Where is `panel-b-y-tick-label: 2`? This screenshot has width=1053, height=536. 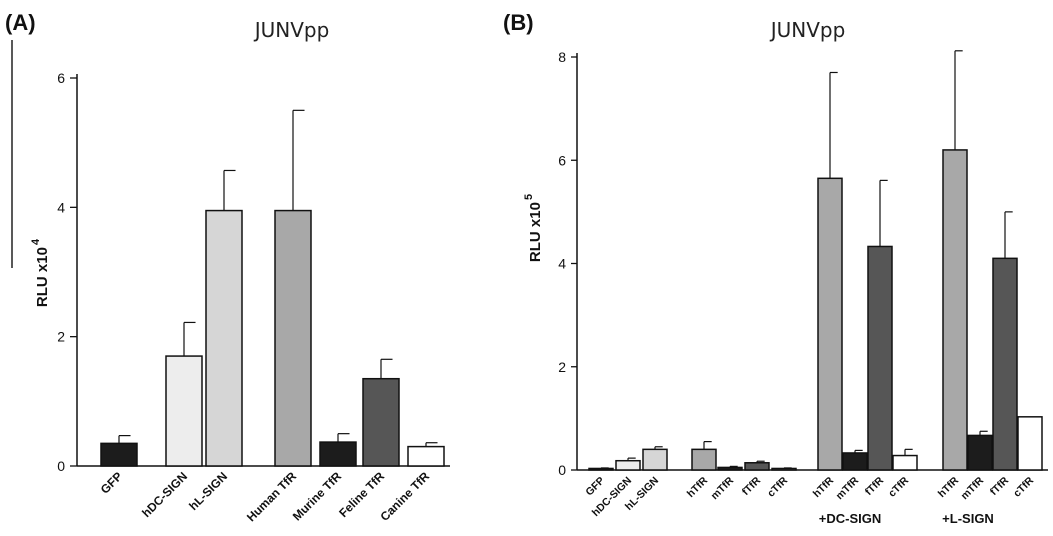 panel-b-y-tick-label: 2 is located at coordinates (562, 367).